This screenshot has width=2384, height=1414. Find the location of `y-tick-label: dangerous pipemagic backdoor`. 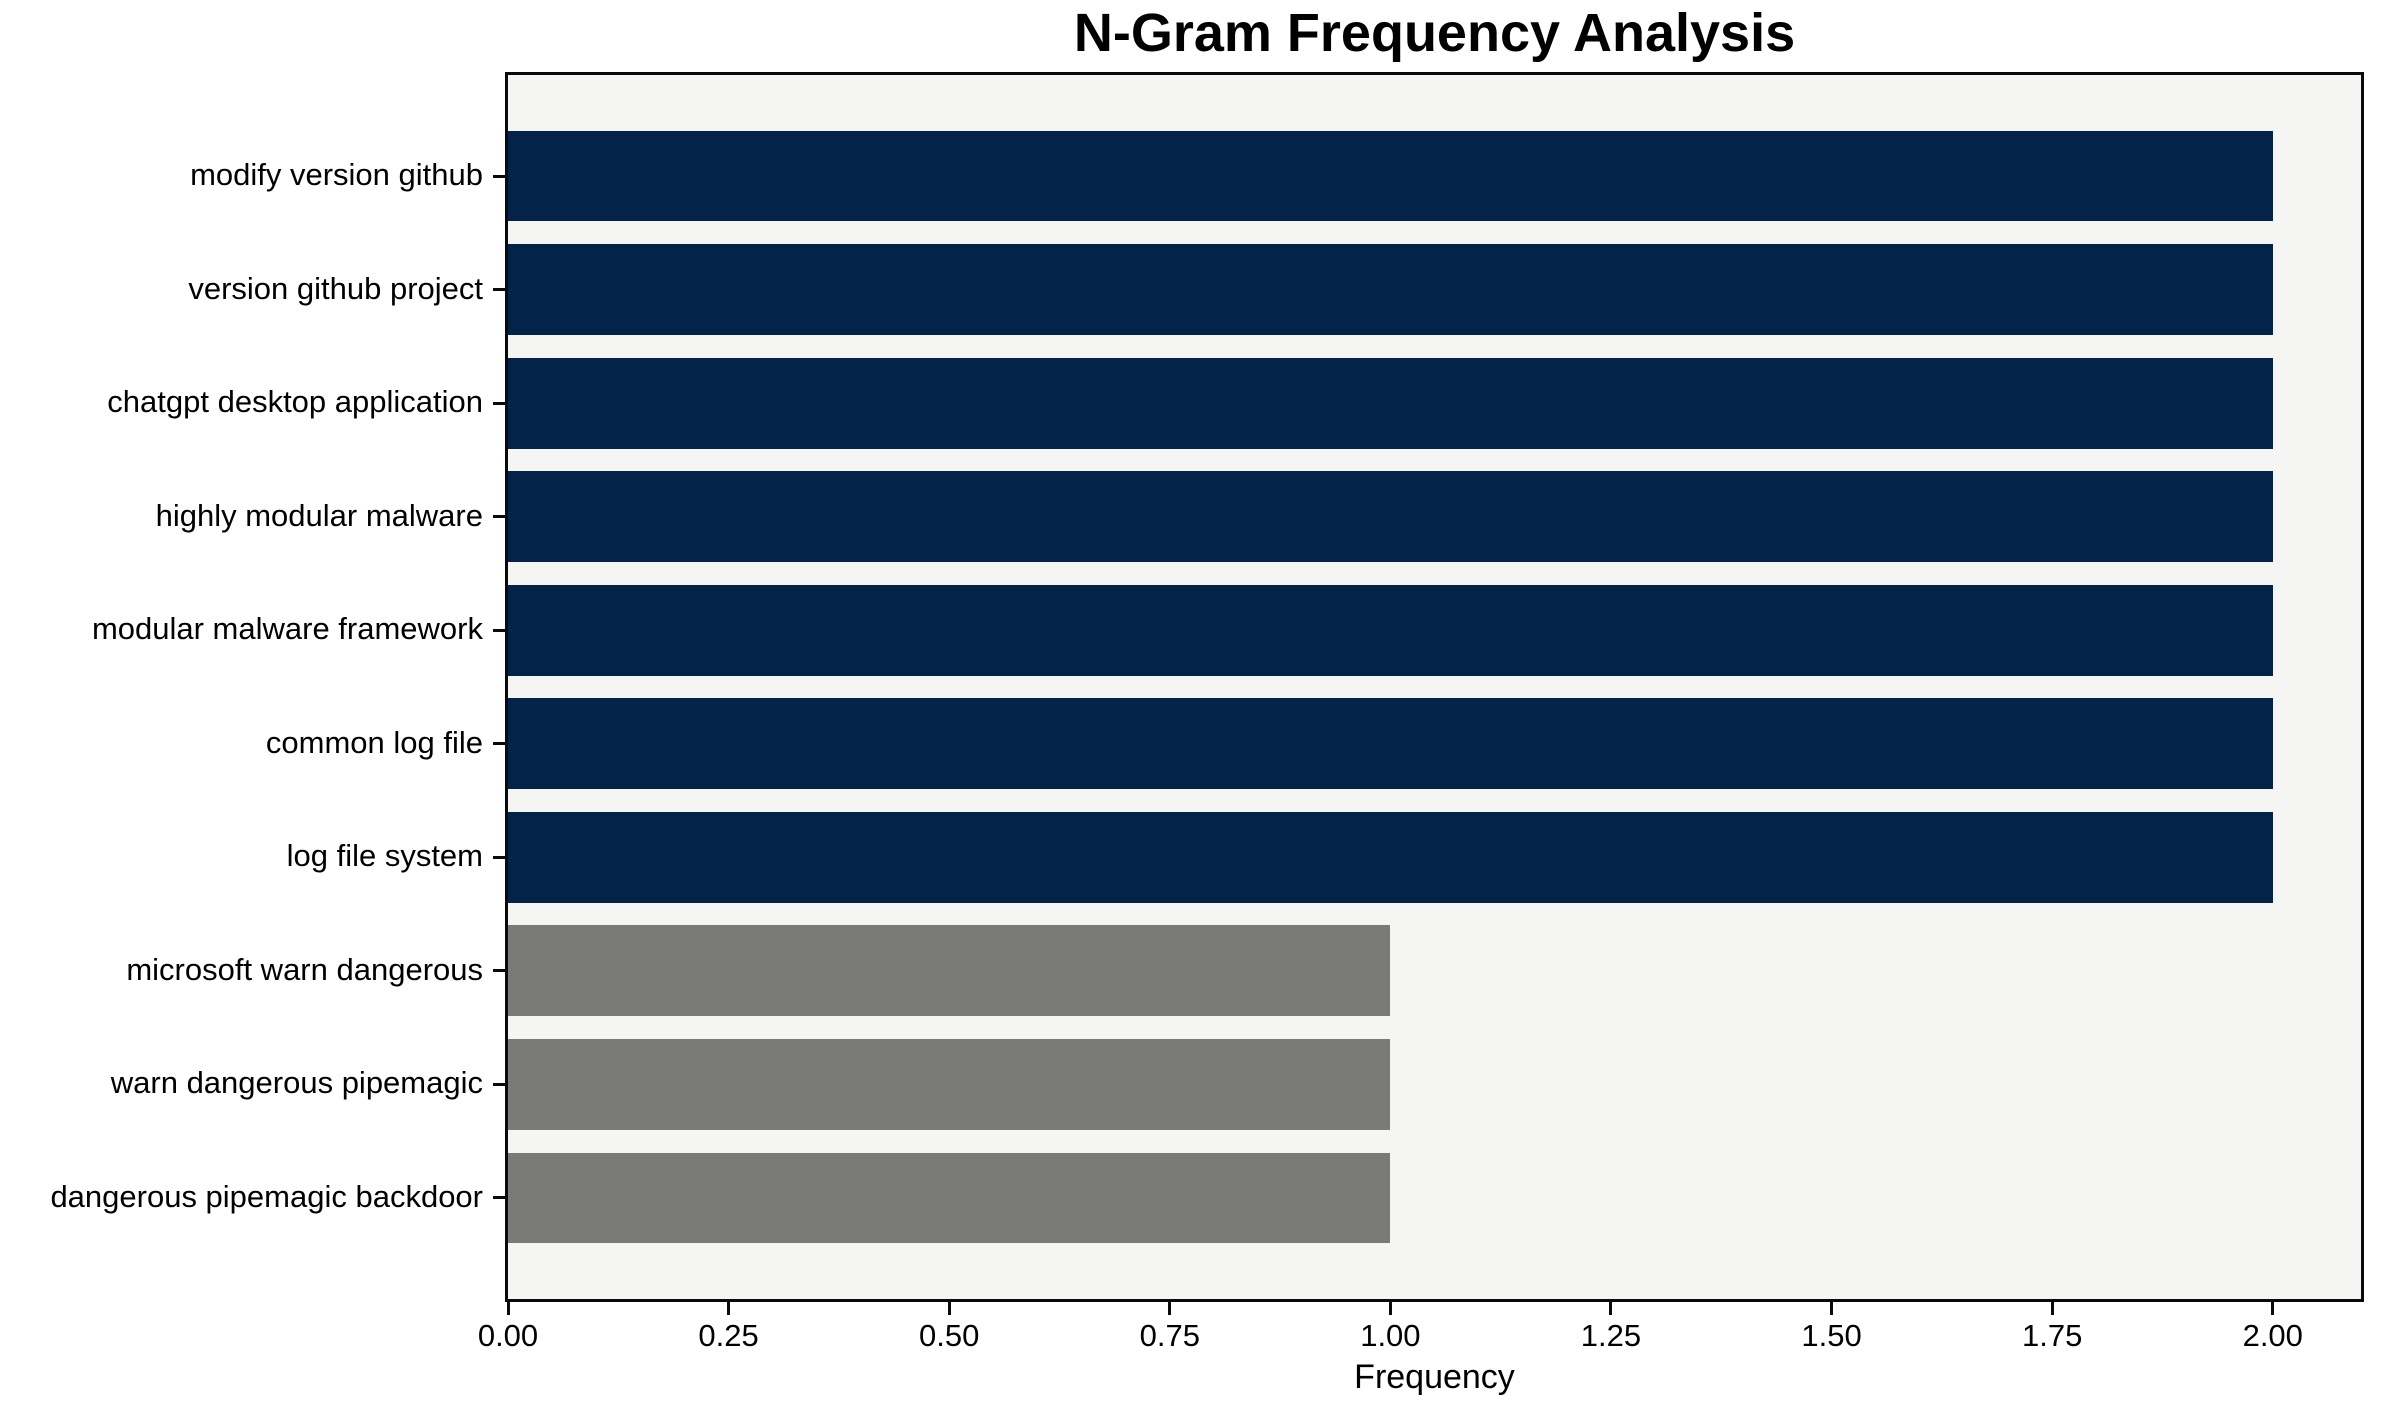

y-tick-label: dangerous pipemagic backdoor is located at coordinates (266, 1196).